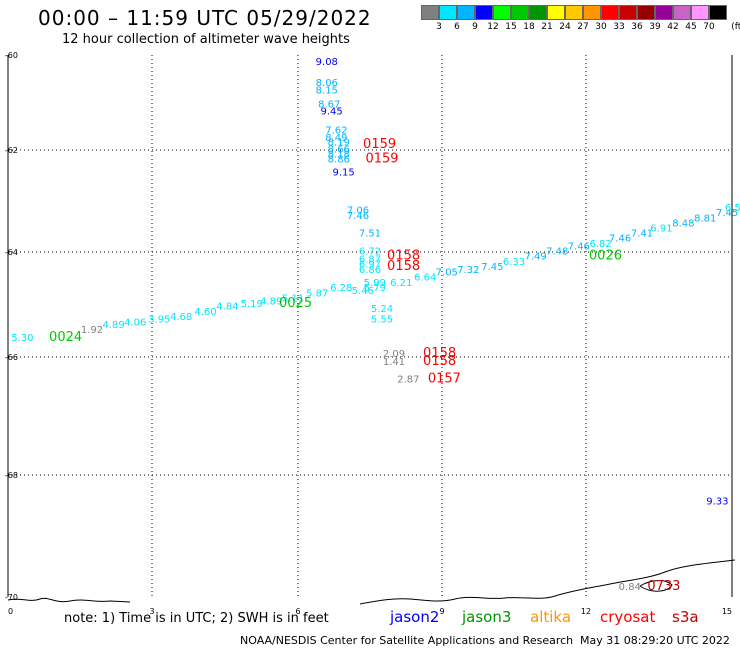  I want to click on wave-height-label: 7.41, so click(642, 234).